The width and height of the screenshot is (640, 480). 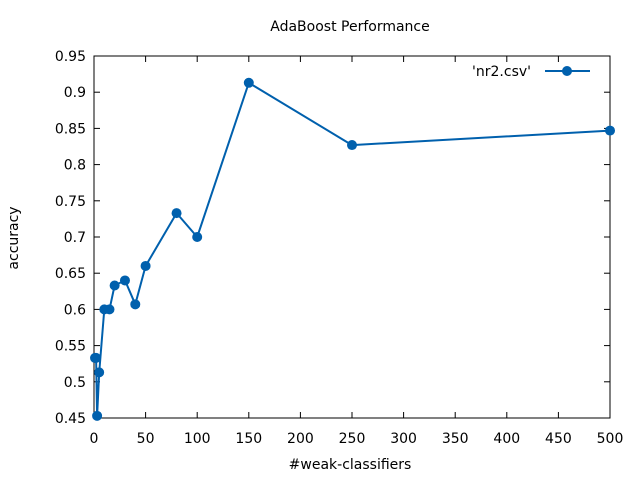 I want to click on y-tick-label: 0.7, so click(x=75, y=238).